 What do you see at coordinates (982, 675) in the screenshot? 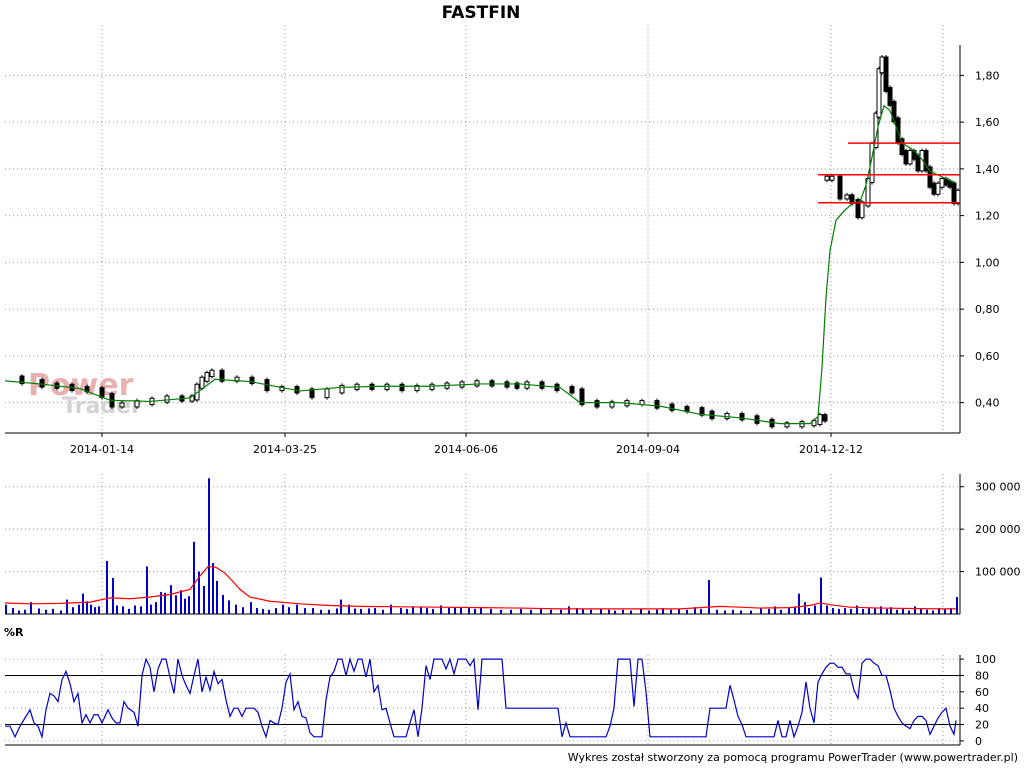
I see `wr-y-tick-label-4: 80` at bounding box center [982, 675].